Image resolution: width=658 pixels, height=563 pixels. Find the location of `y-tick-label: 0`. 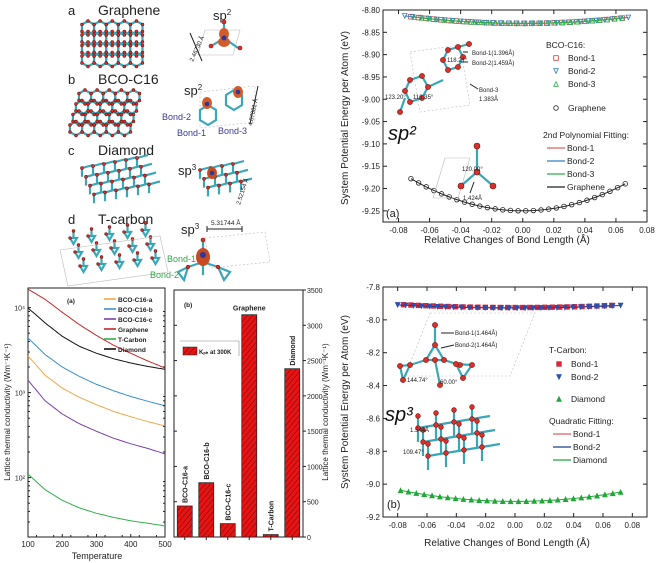

y-tick-label: 0 is located at coordinates (309, 538).